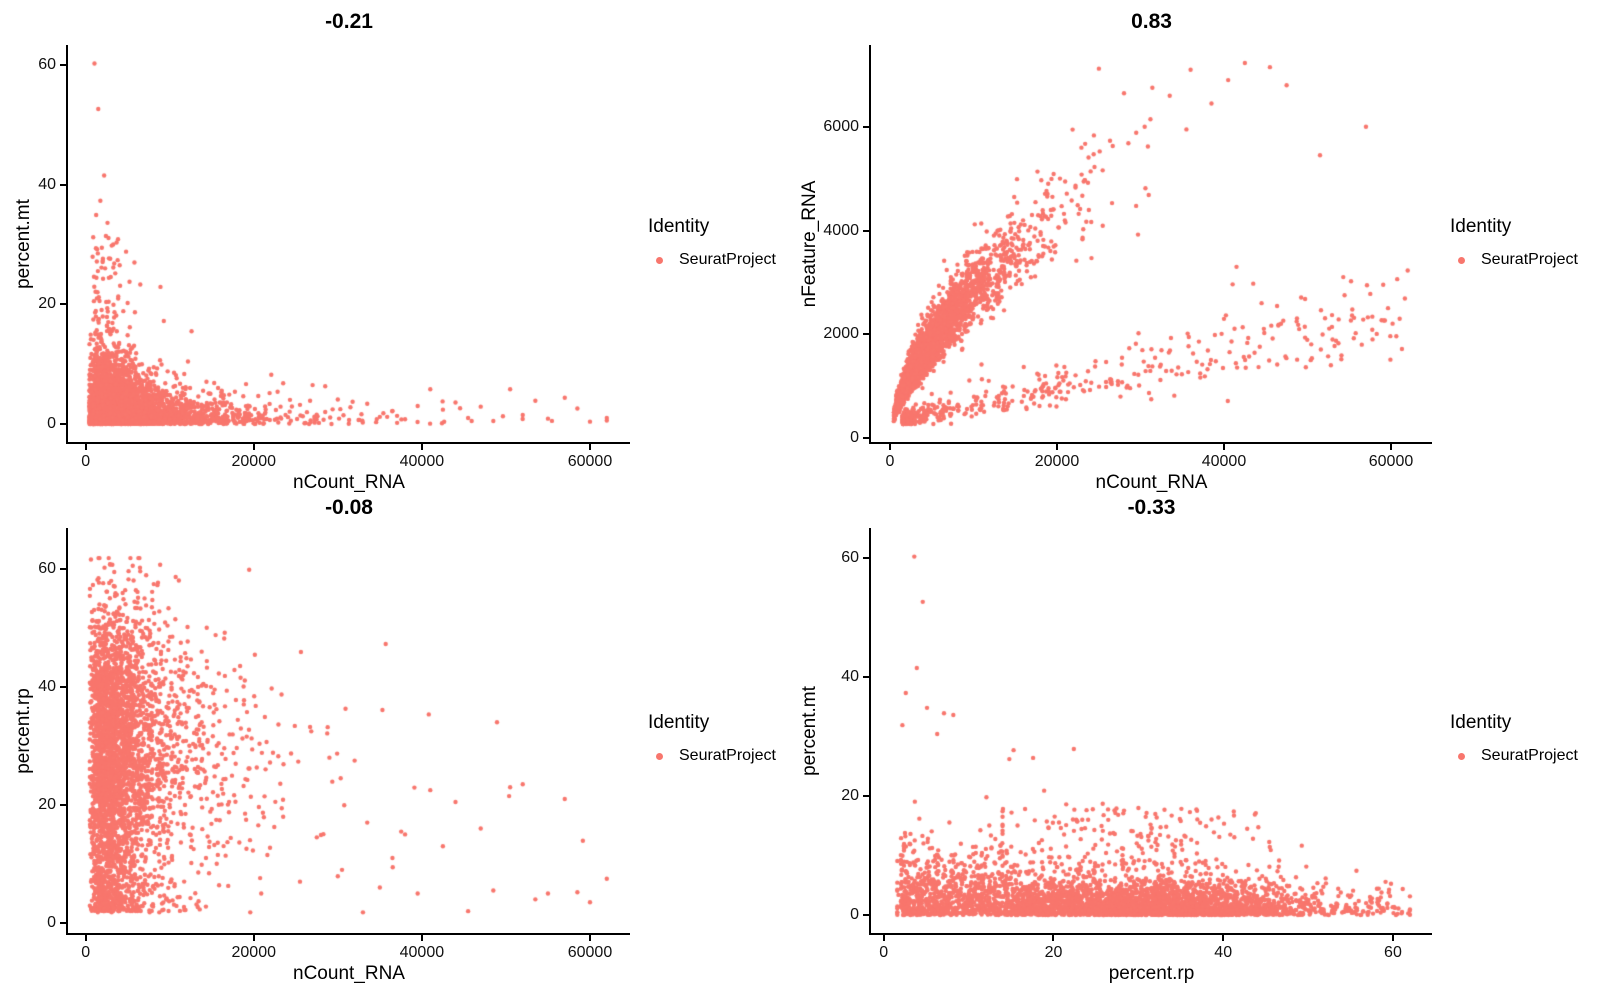 The image size is (1600, 1000). I want to click on y-tick-label: 2000, so click(841, 334).